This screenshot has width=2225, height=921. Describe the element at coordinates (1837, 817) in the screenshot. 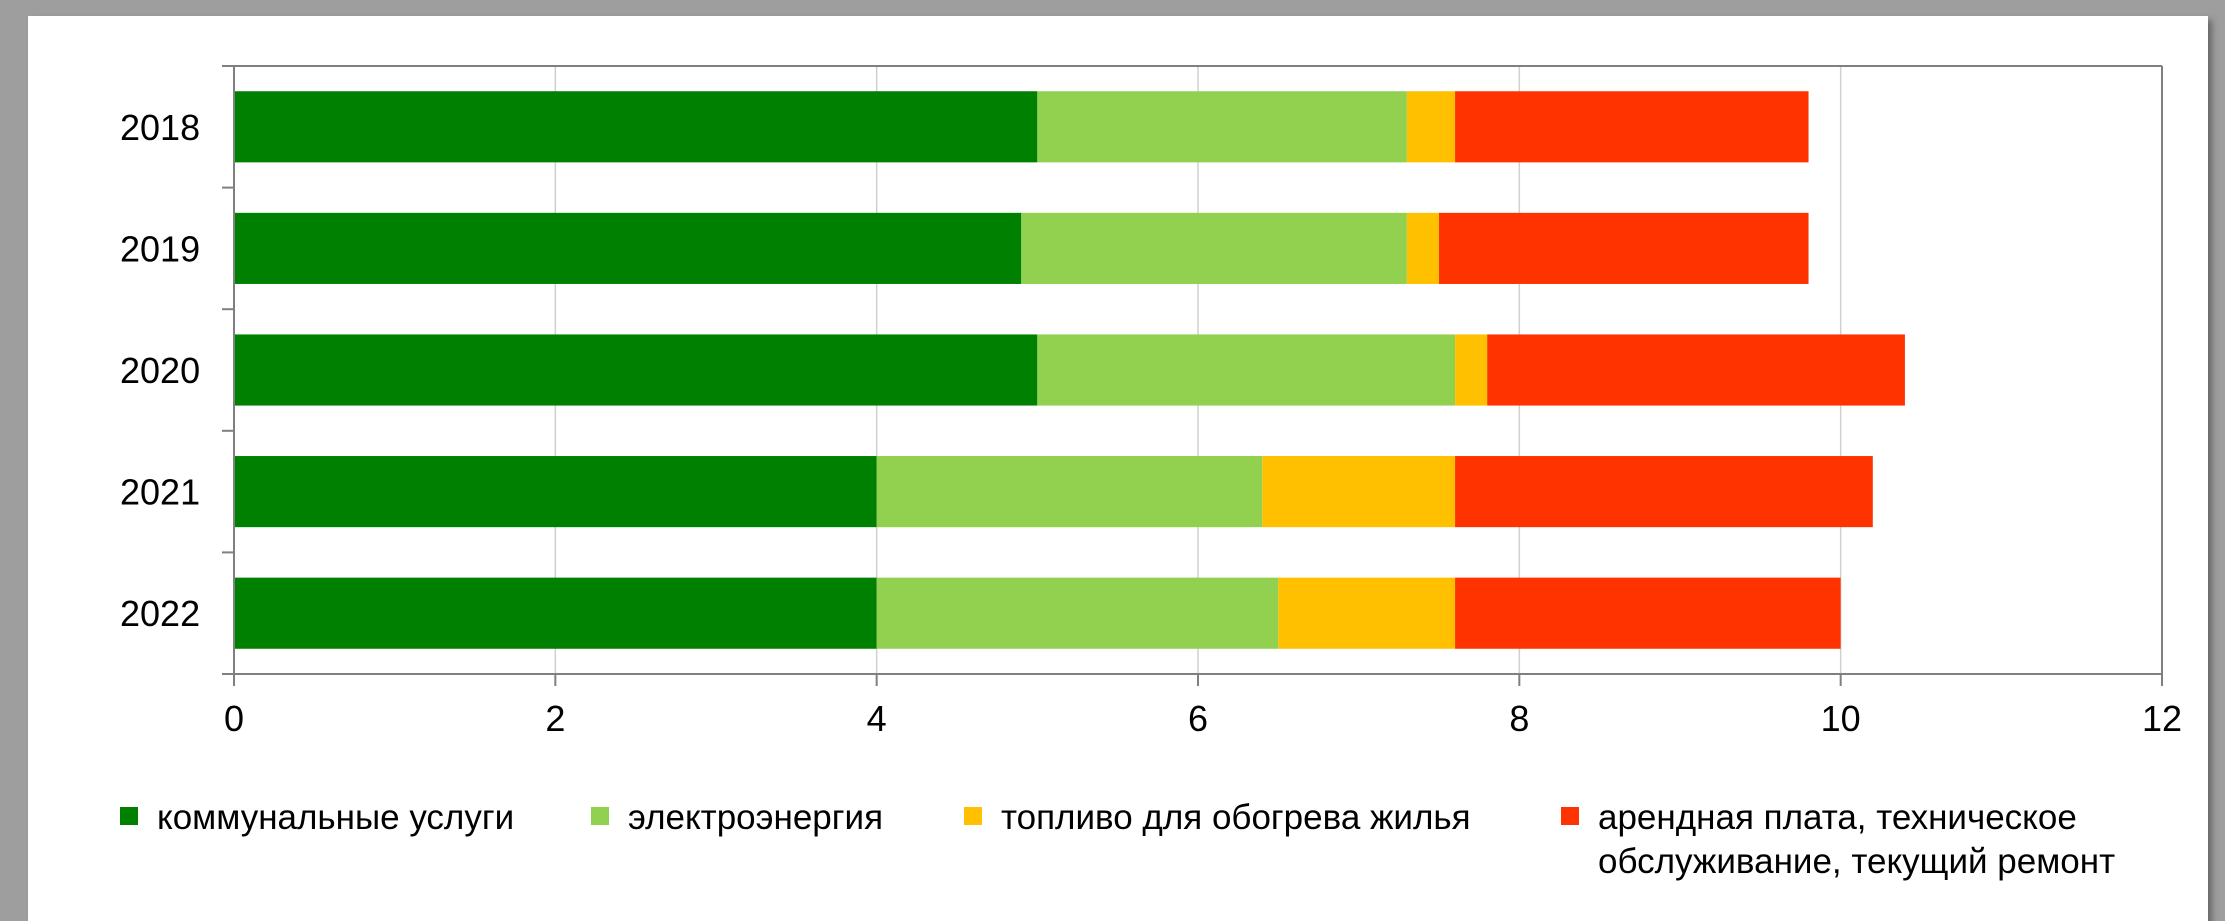

I see `legend-label-3: арендная плата, техническое` at that location.